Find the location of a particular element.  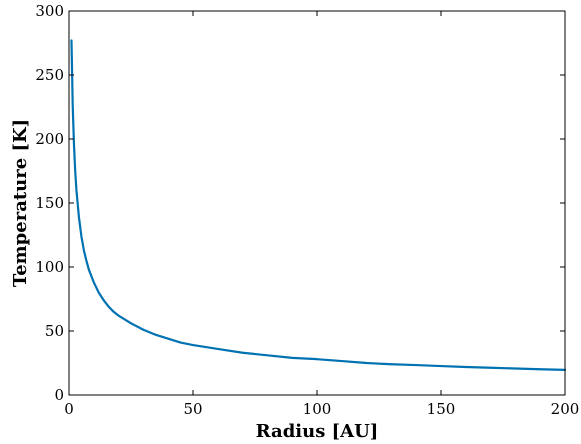

y-axis-label: Temperature [K] is located at coordinates (20, 203).